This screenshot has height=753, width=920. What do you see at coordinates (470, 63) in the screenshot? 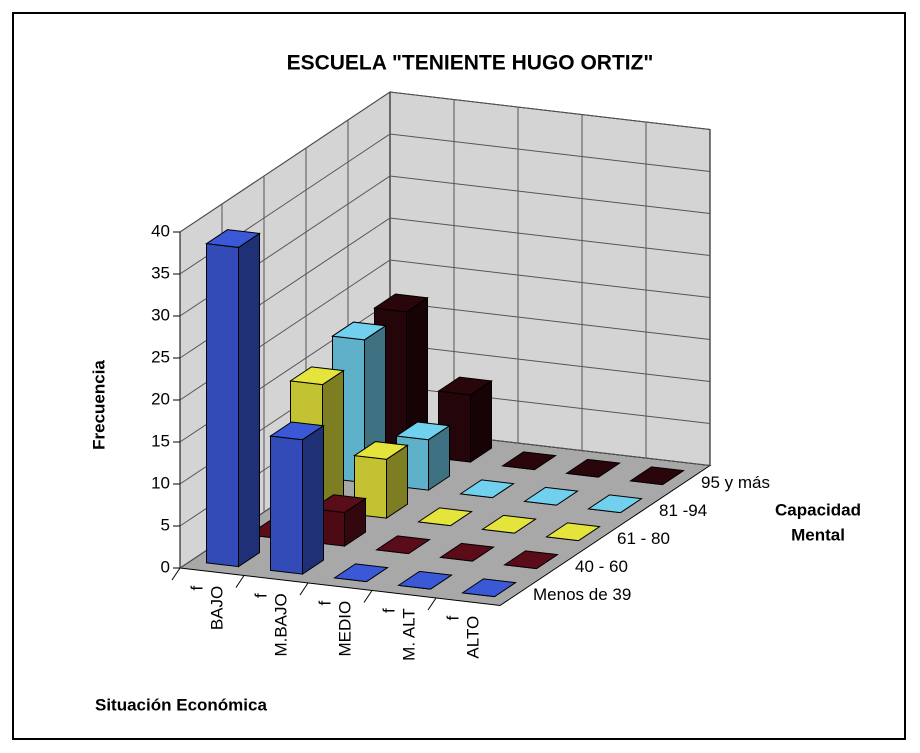
I see `chart-title: ESCUELA "TENIENTE HUGO ORTIZ"` at bounding box center [470, 63].